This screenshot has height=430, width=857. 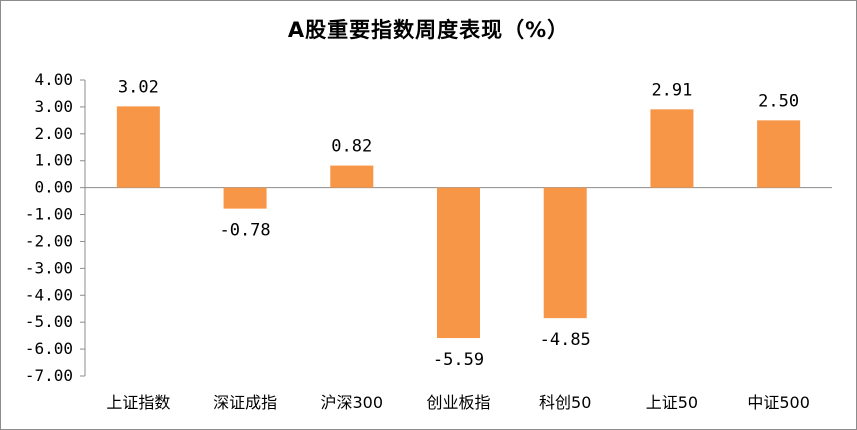 What do you see at coordinates (49, 214) in the screenshot?
I see `y-tick-label: -1.00` at bounding box center [49, 214].